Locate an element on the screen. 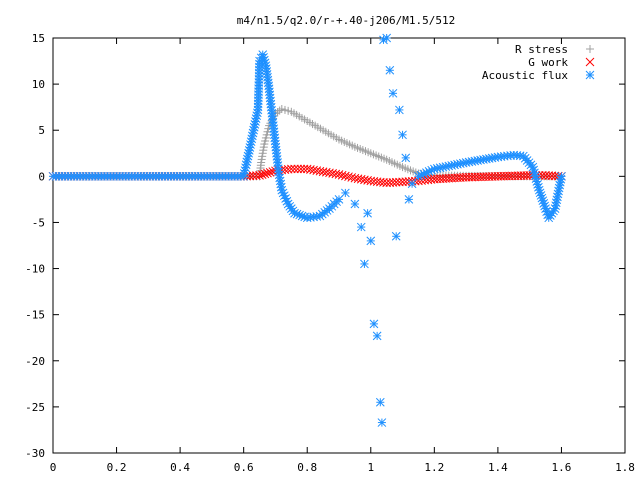 The width and height of the screenshot is (640, 480). y-tick-label: -5 is located at coordinates (38, 222).